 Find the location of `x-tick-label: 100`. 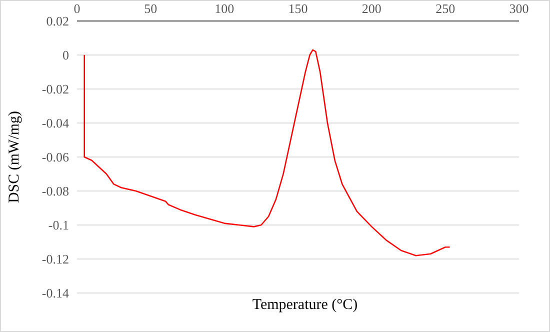

x-tick-label: 100 is located at coordinates (224, 8).